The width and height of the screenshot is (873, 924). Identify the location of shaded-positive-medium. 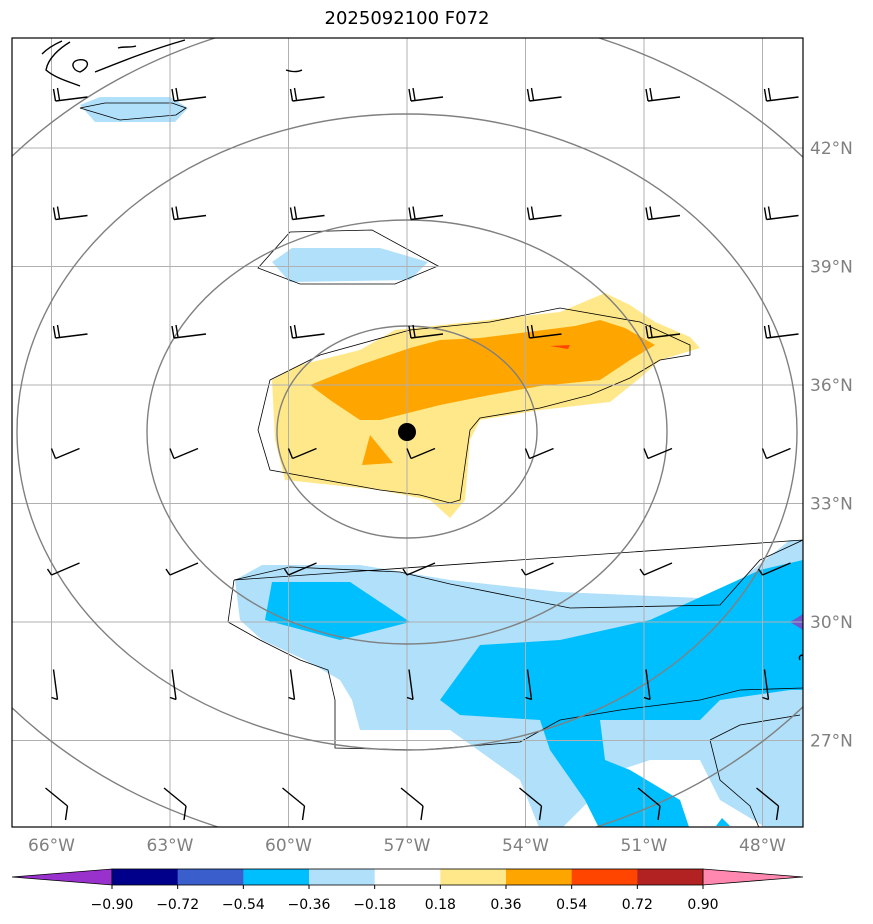
(482, 392).